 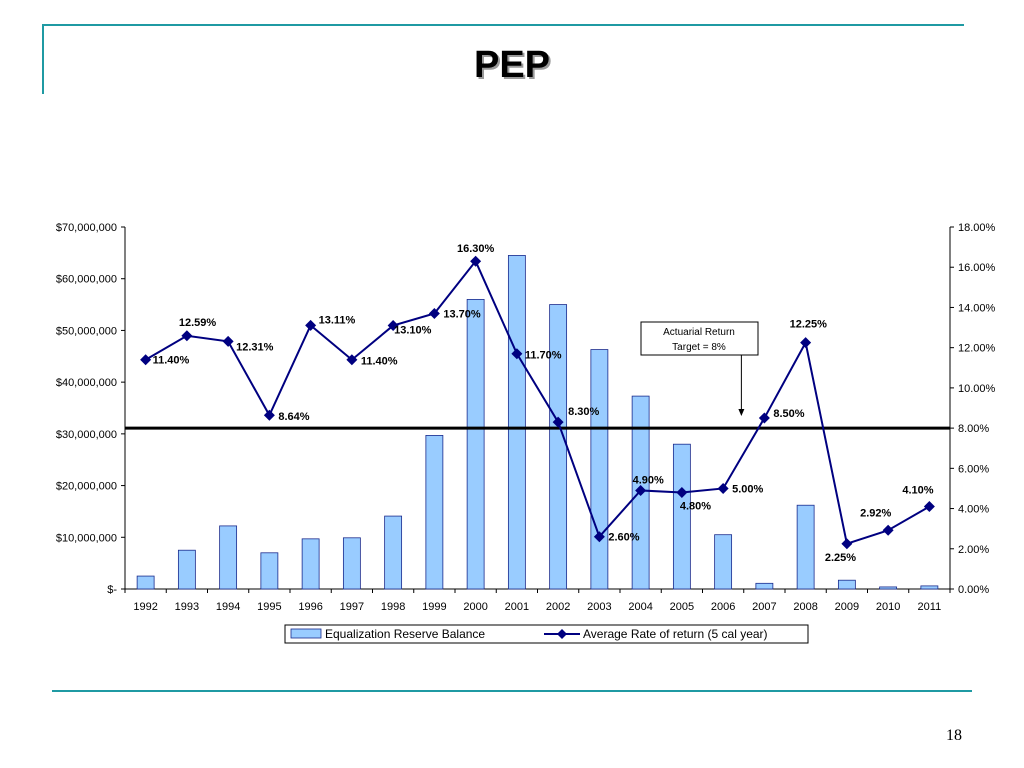 What do you see at coordinates (973, 590) in the screenshot?
I see `right-axis-tick-label: 0.00%` at bounding box center [973, 590].